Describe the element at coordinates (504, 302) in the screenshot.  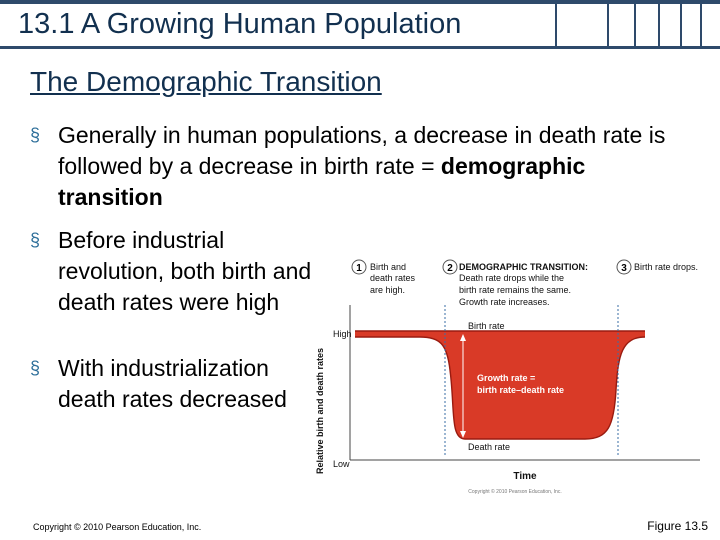
I see `stage-2-label: Growth rate increases.` at that location.